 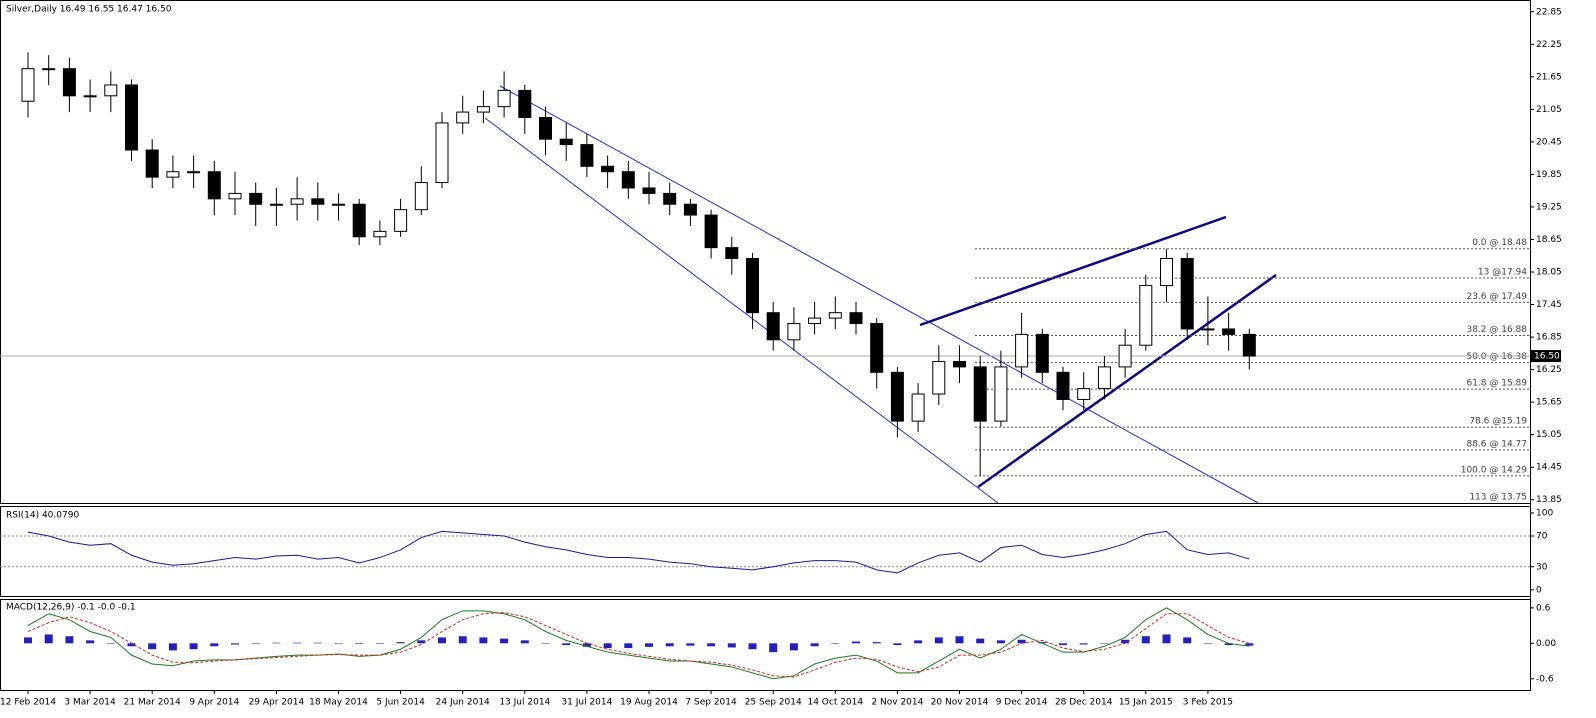 I want to click on y-tick-label: 30, so click(x=1542, y=567).